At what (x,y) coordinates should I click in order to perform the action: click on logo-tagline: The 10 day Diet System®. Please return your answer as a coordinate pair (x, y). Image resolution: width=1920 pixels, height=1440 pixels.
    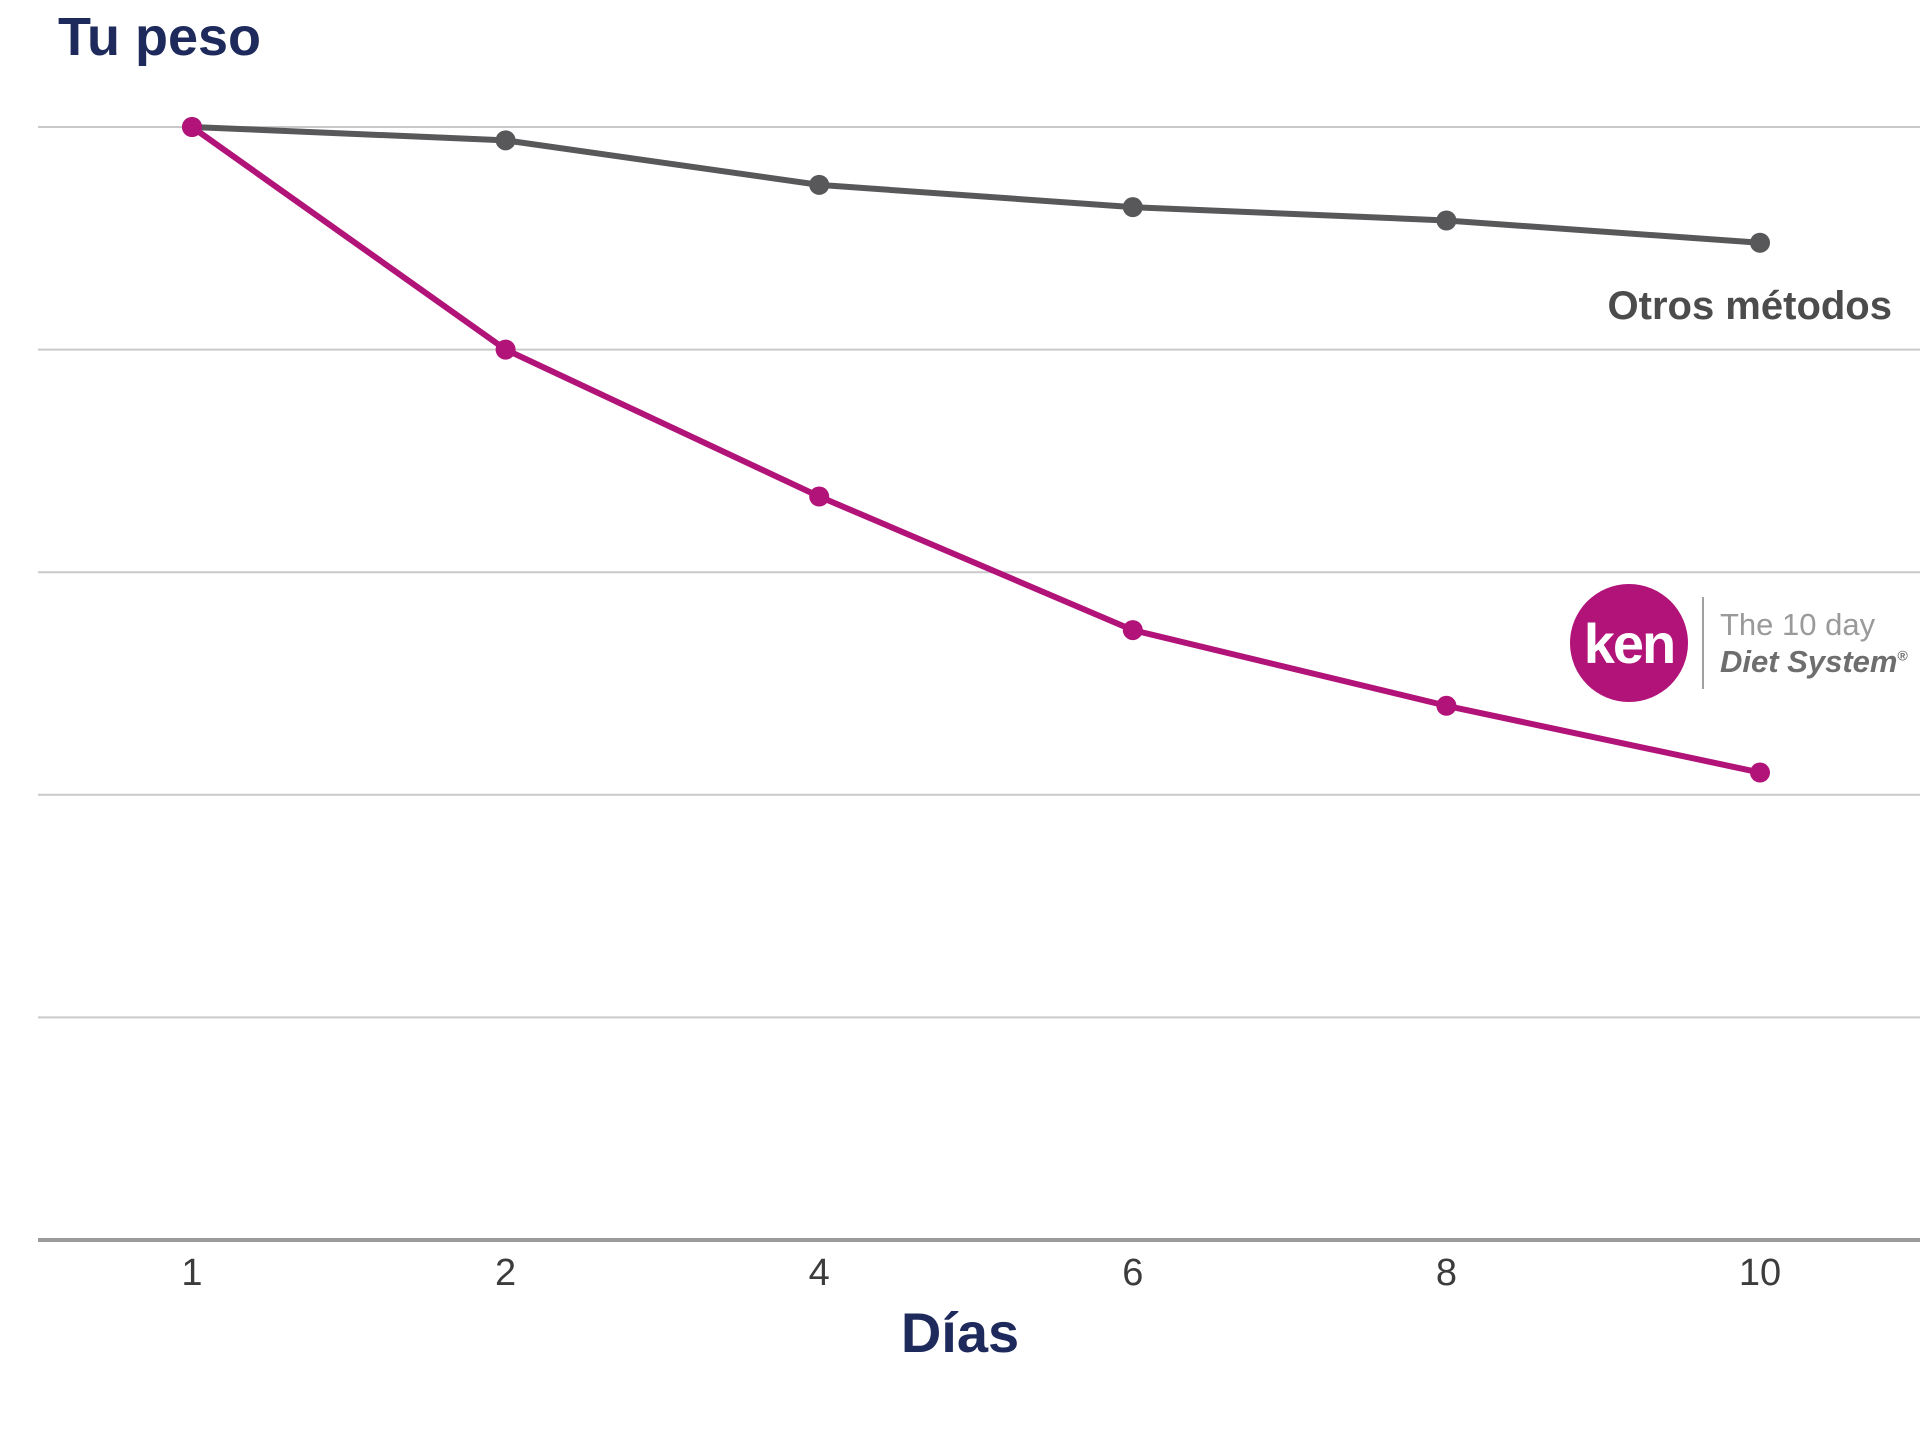
    Looking at the image, I should click on (1814, 643).